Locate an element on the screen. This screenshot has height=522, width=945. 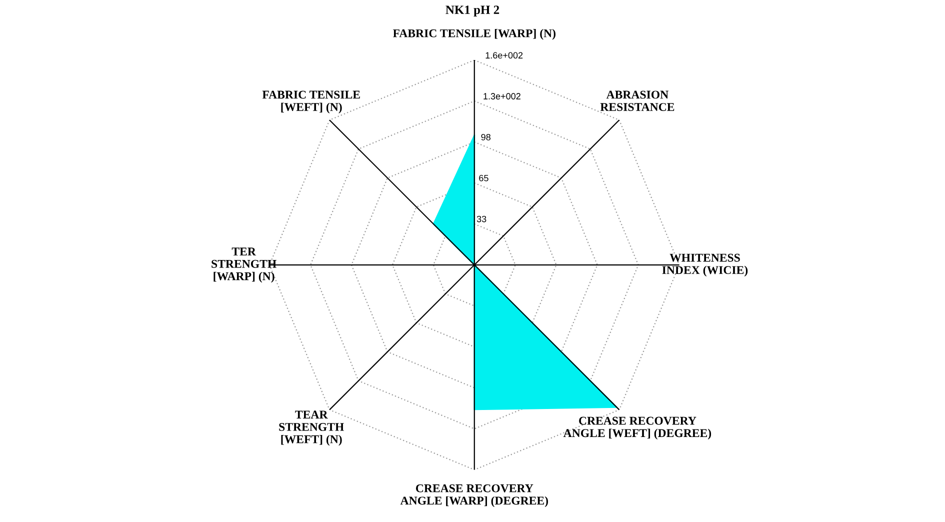
spoke-label: FABRIC TENSILE [WARP] (N) is located at coordinates (474, 34).